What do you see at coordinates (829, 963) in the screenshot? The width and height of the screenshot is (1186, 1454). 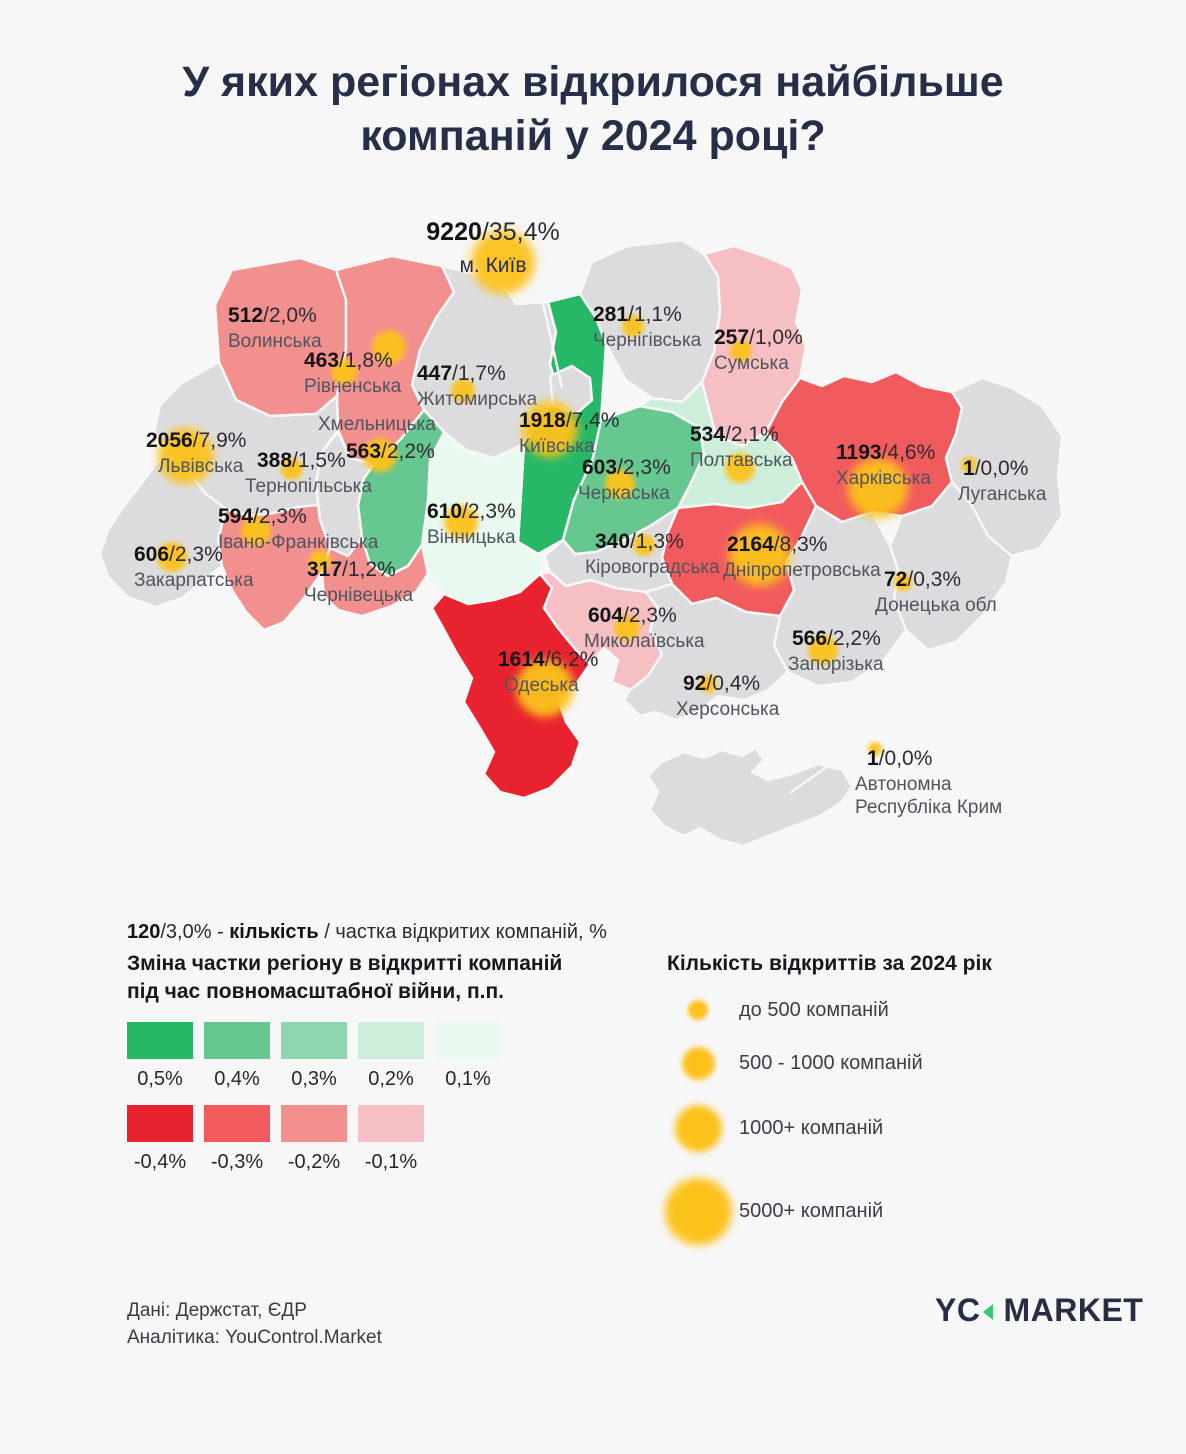 I see `size-legend-title: Кількість відкриттів за 2024 рік` at bounding box center [829, 963].